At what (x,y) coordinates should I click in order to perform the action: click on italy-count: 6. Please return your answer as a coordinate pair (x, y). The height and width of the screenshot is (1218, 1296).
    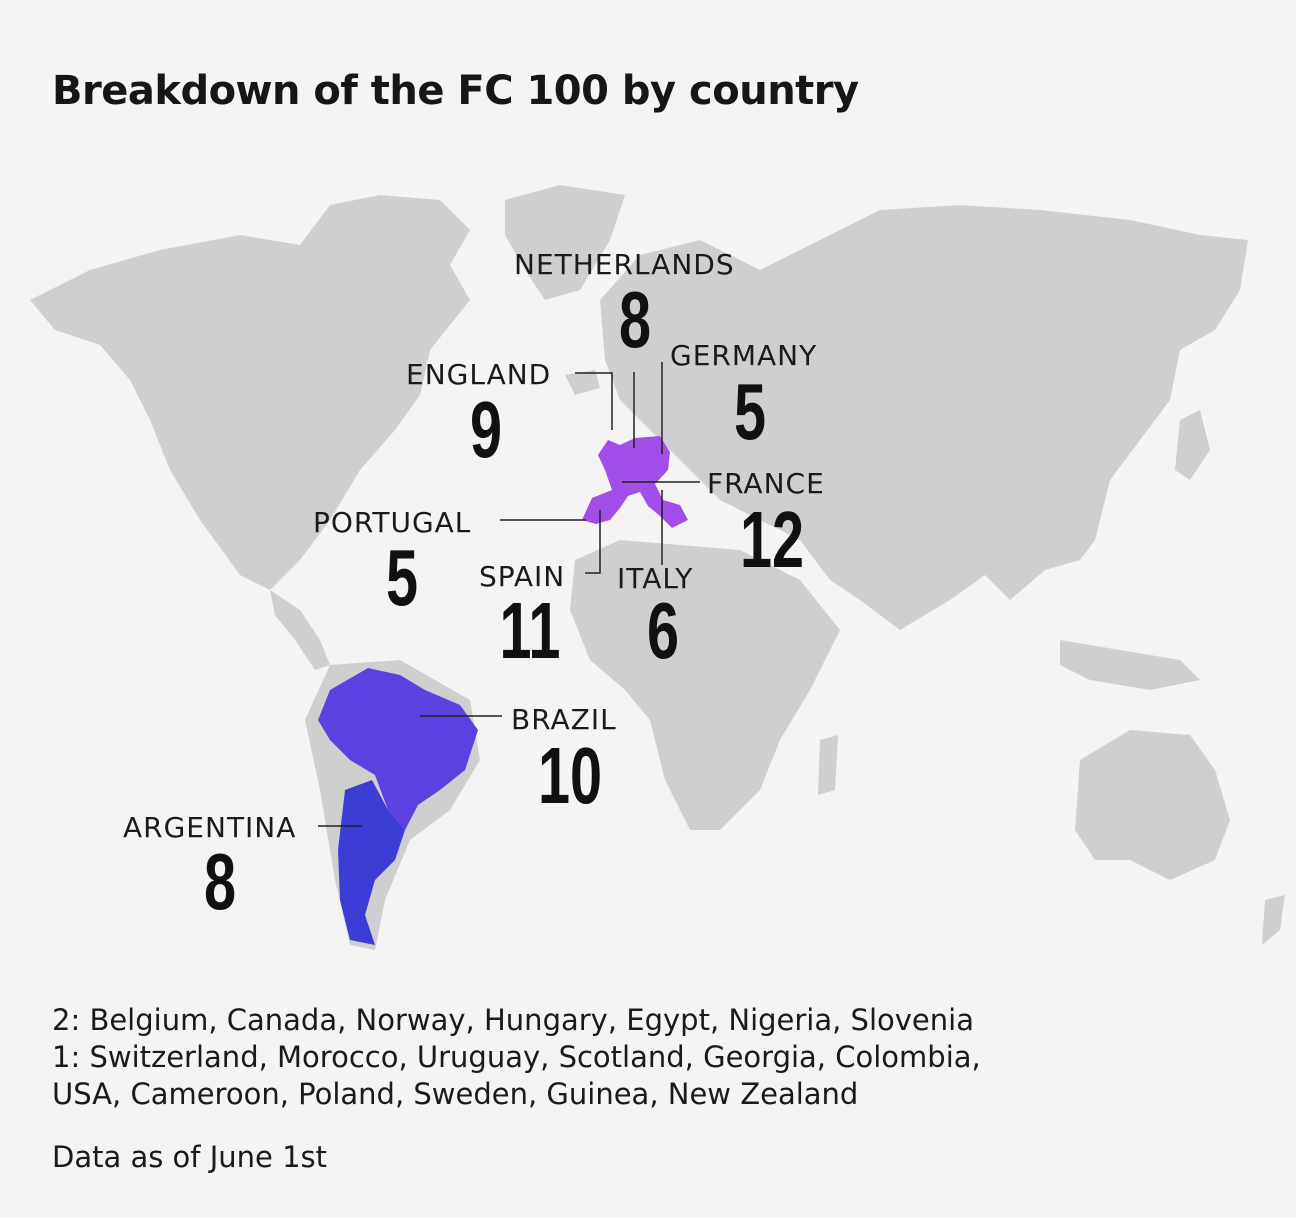
    Looking at the image, I should click on (663, 630).